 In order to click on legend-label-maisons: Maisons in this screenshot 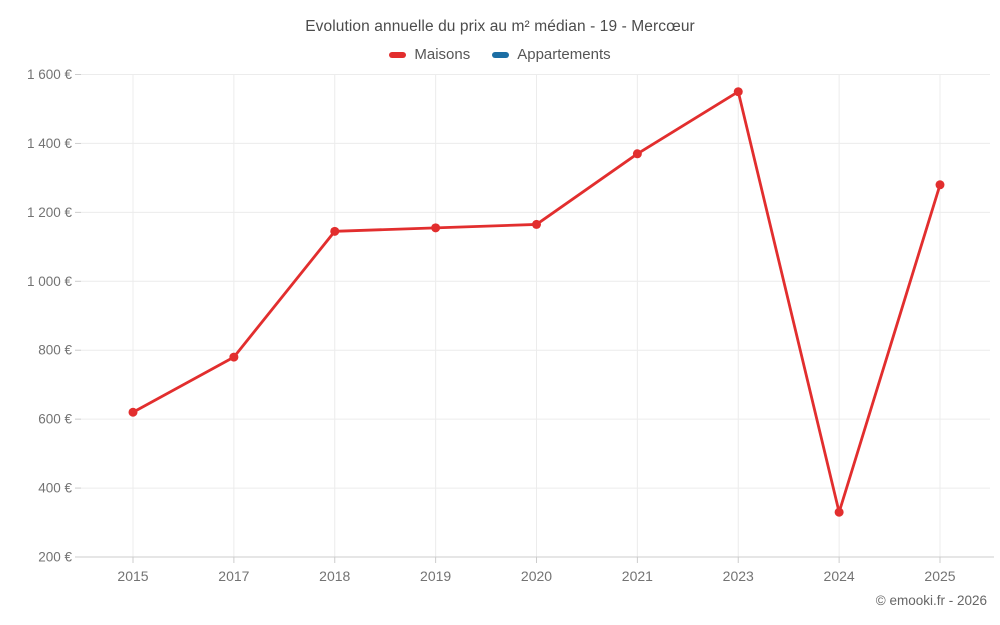, I will do `click(442, 54)`.